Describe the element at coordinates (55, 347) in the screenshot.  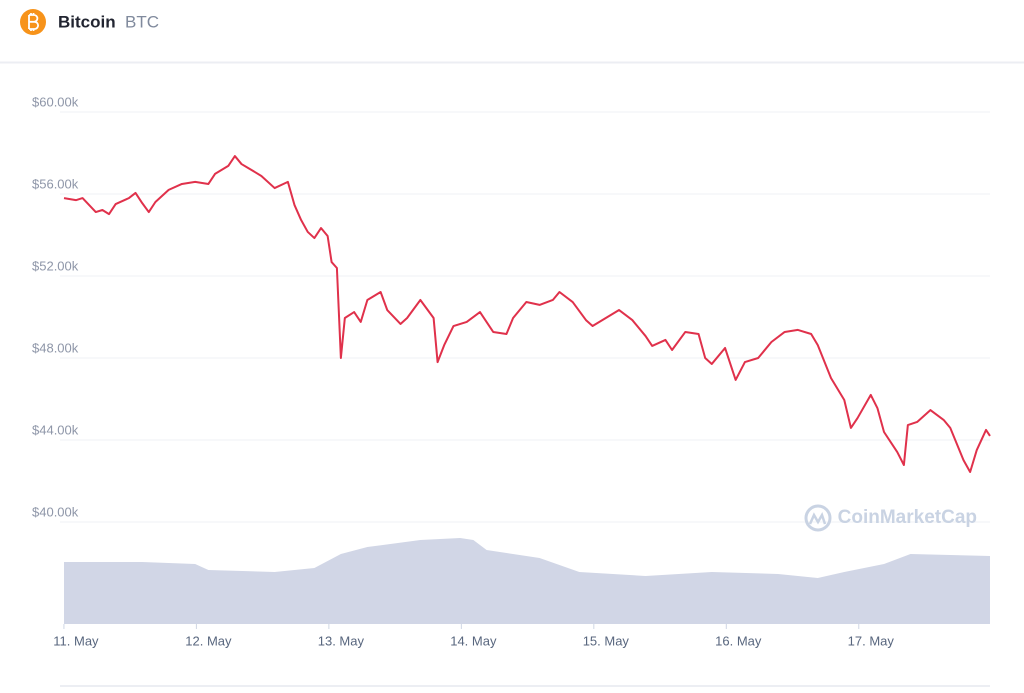
I see `y-tick-label: $48.00k` at that location.